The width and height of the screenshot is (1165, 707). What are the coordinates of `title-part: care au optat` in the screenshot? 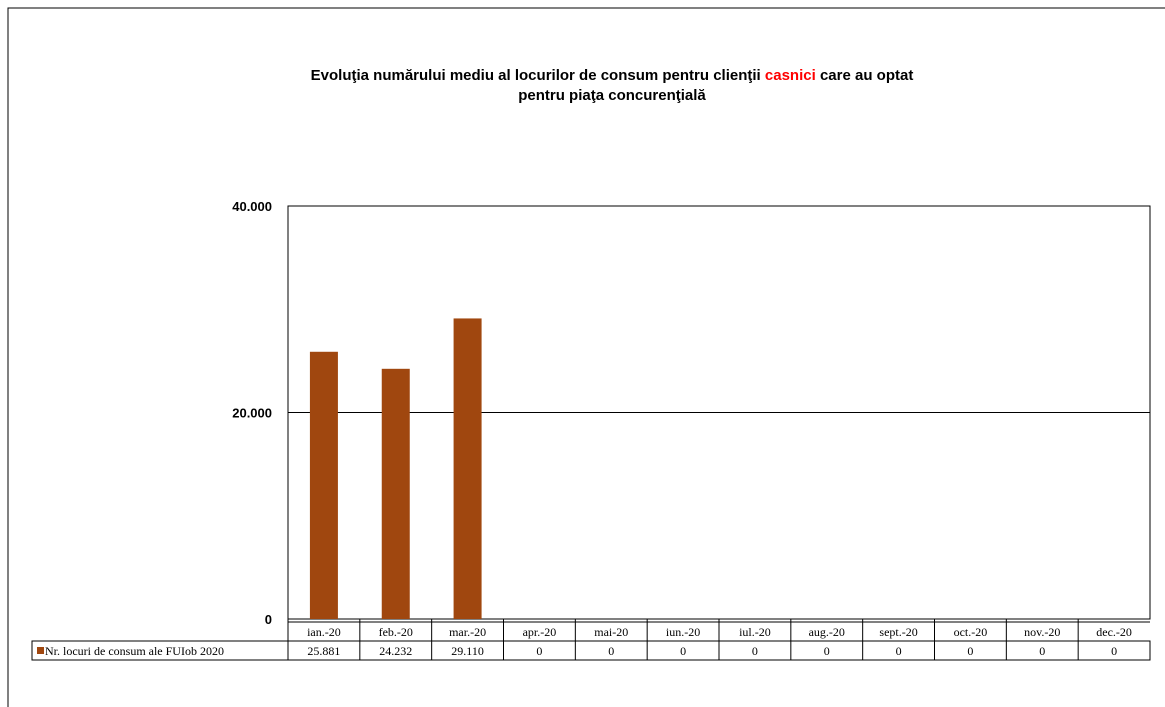 It's located at (866, 75).